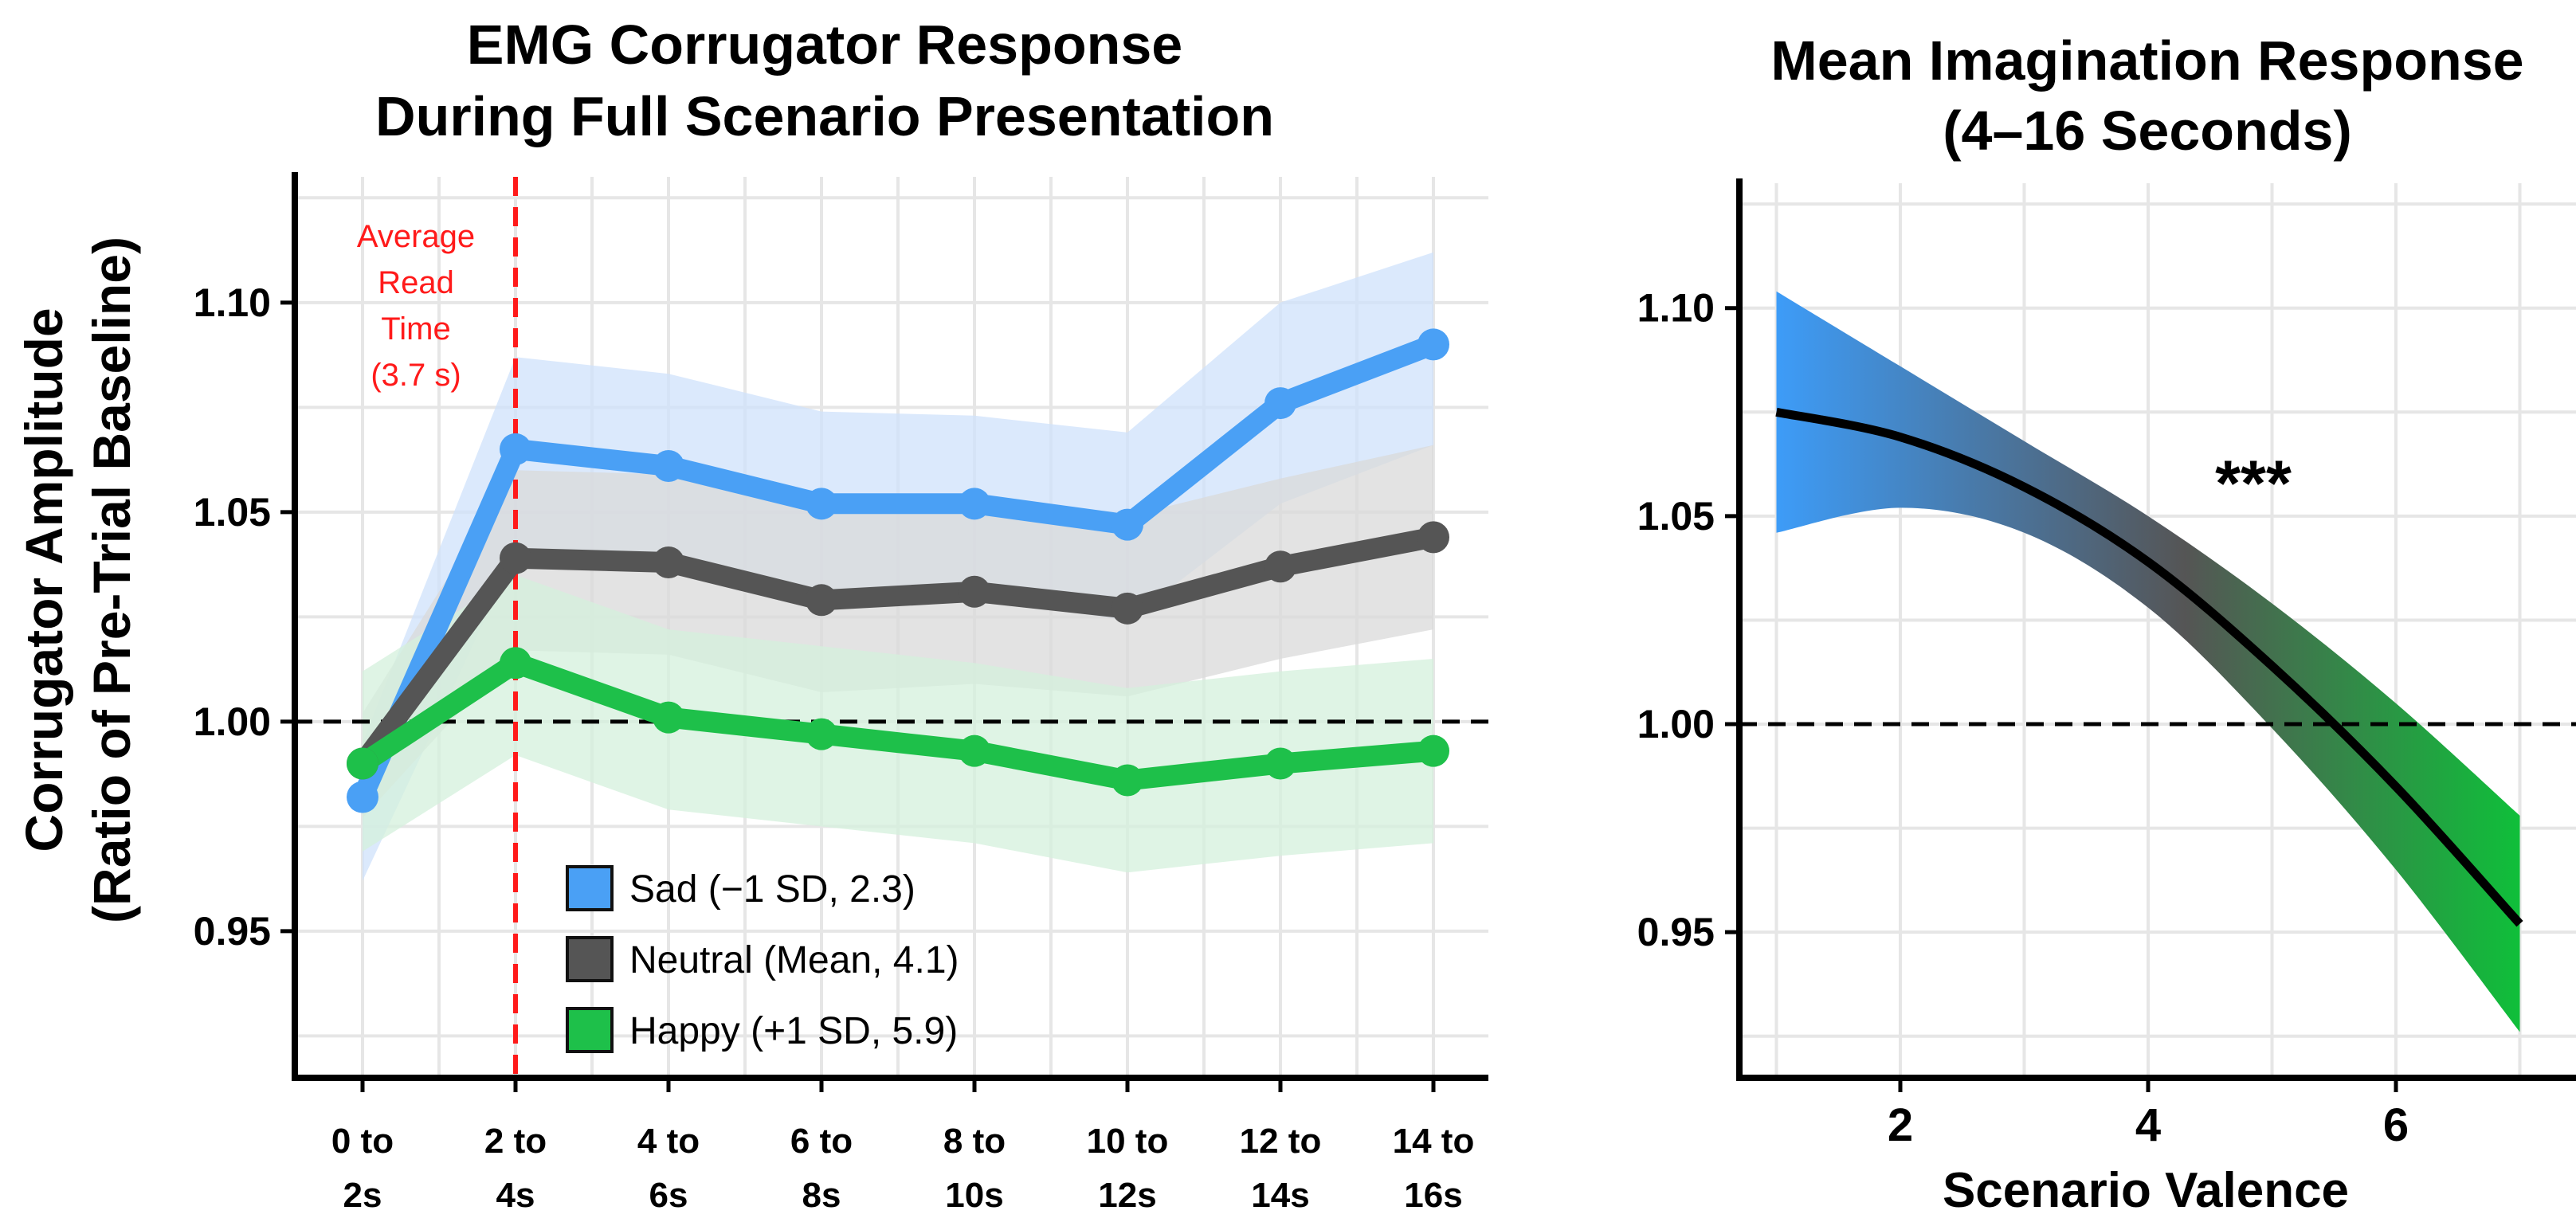 The image size is (2576, 1226). What do you see at coordinates (1434, 1141) in the screenshot?
I see `x-tick-label-line1: 14 to` at bounding box center [1434, 1141].